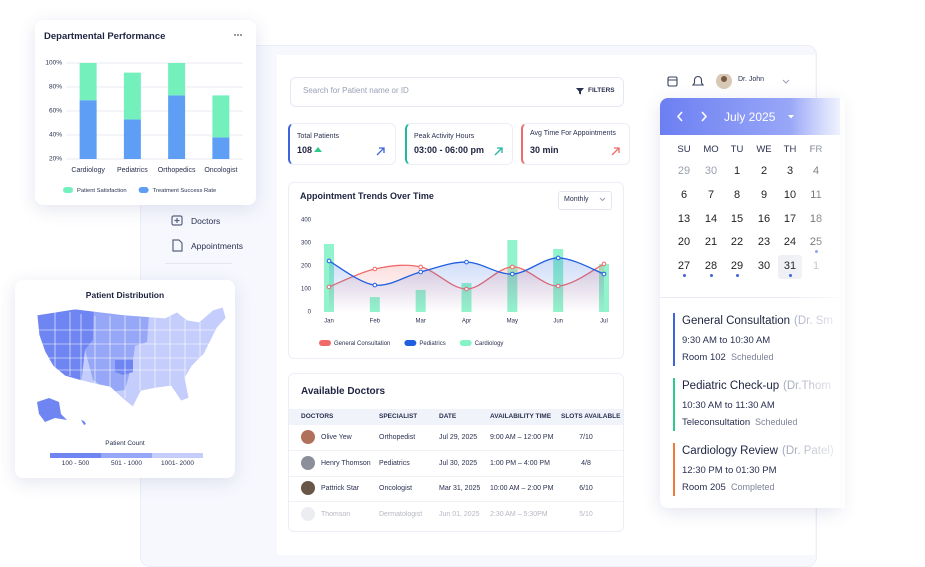  I want to click on y-tick-label: 0, so click(310, 313).